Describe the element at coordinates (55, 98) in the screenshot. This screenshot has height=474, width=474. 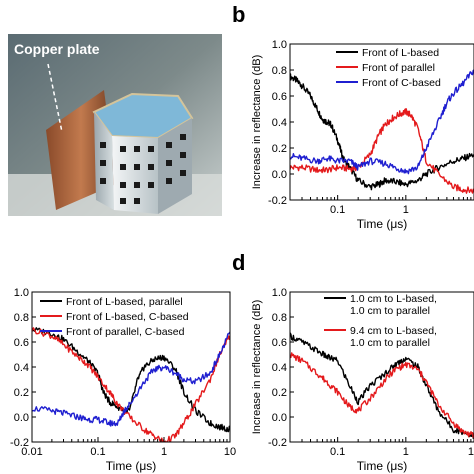
I see `pointer-line` at that location.